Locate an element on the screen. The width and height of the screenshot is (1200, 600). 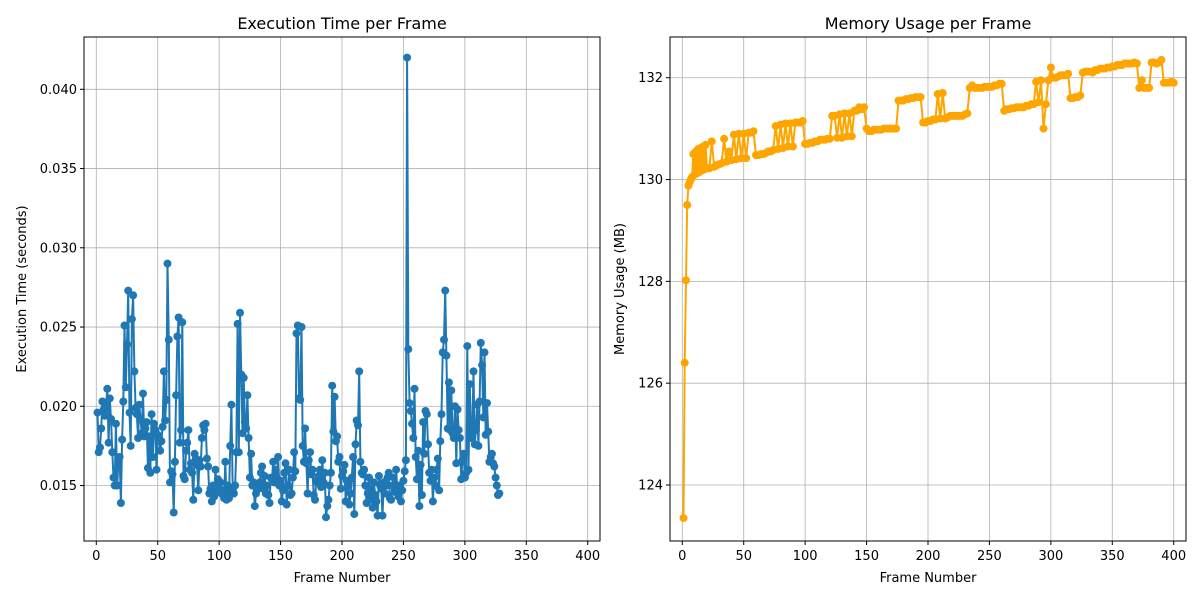
x-tick-label: 200 is located at coordinates (342, 556).